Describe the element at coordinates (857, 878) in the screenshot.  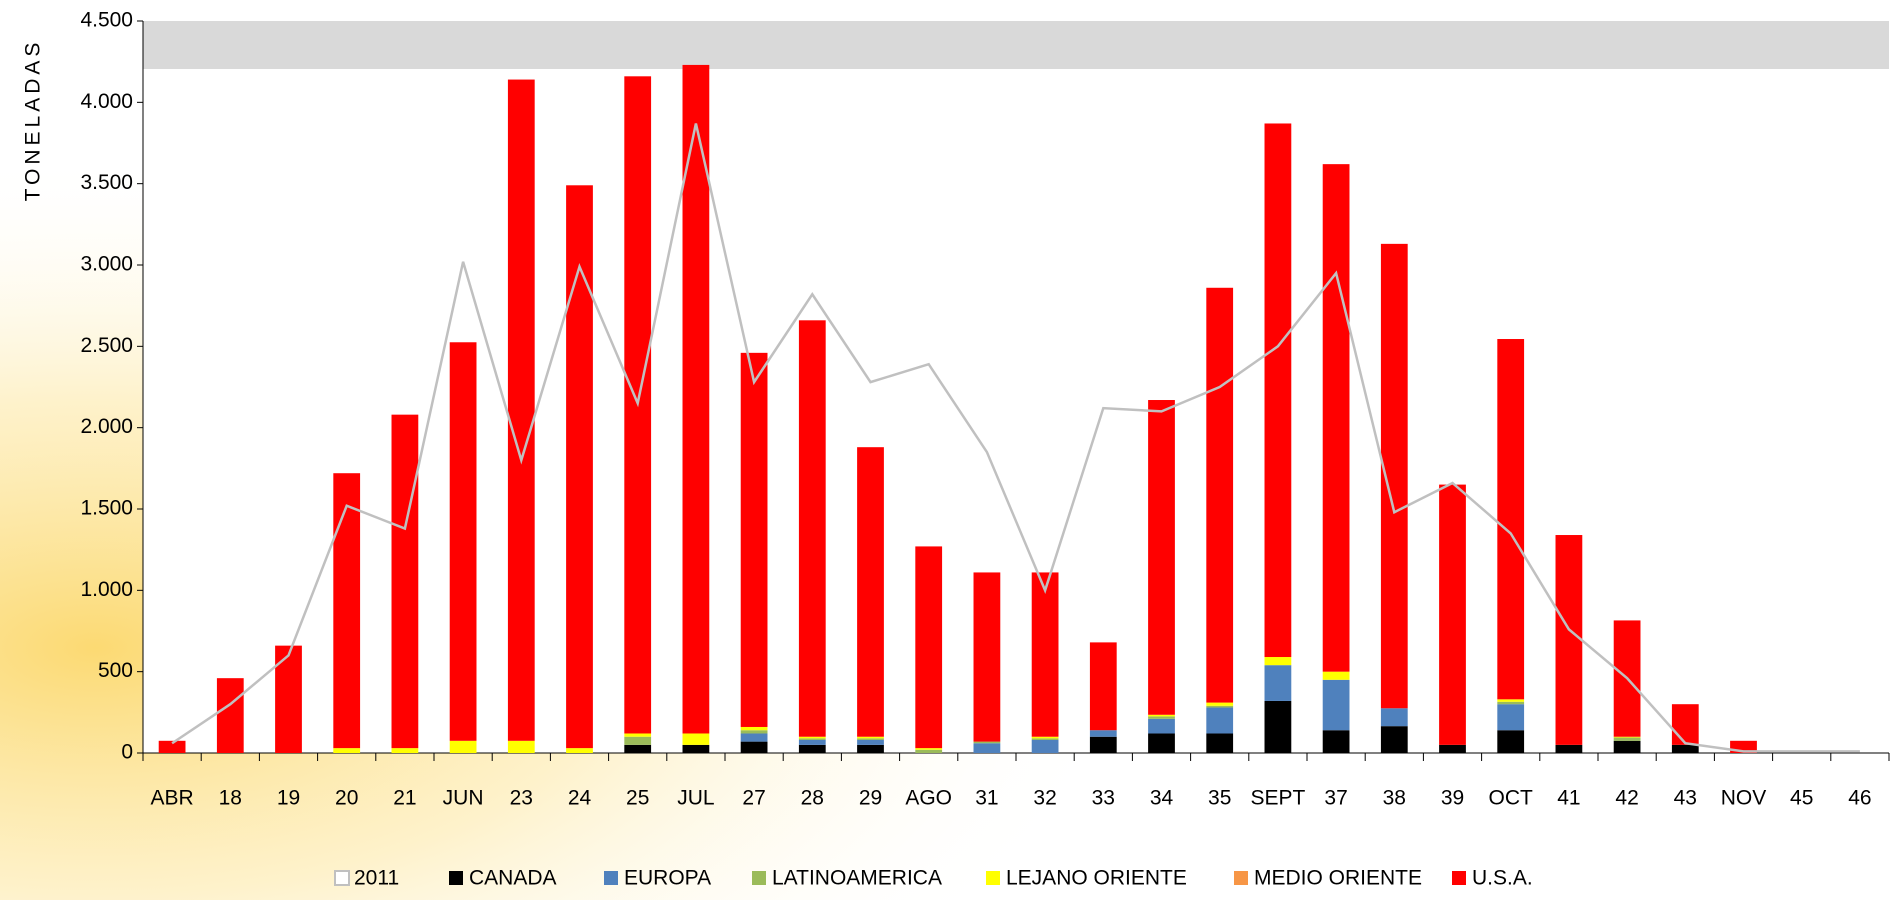
I see `legend-label: LATINOAMERICA` at that location.